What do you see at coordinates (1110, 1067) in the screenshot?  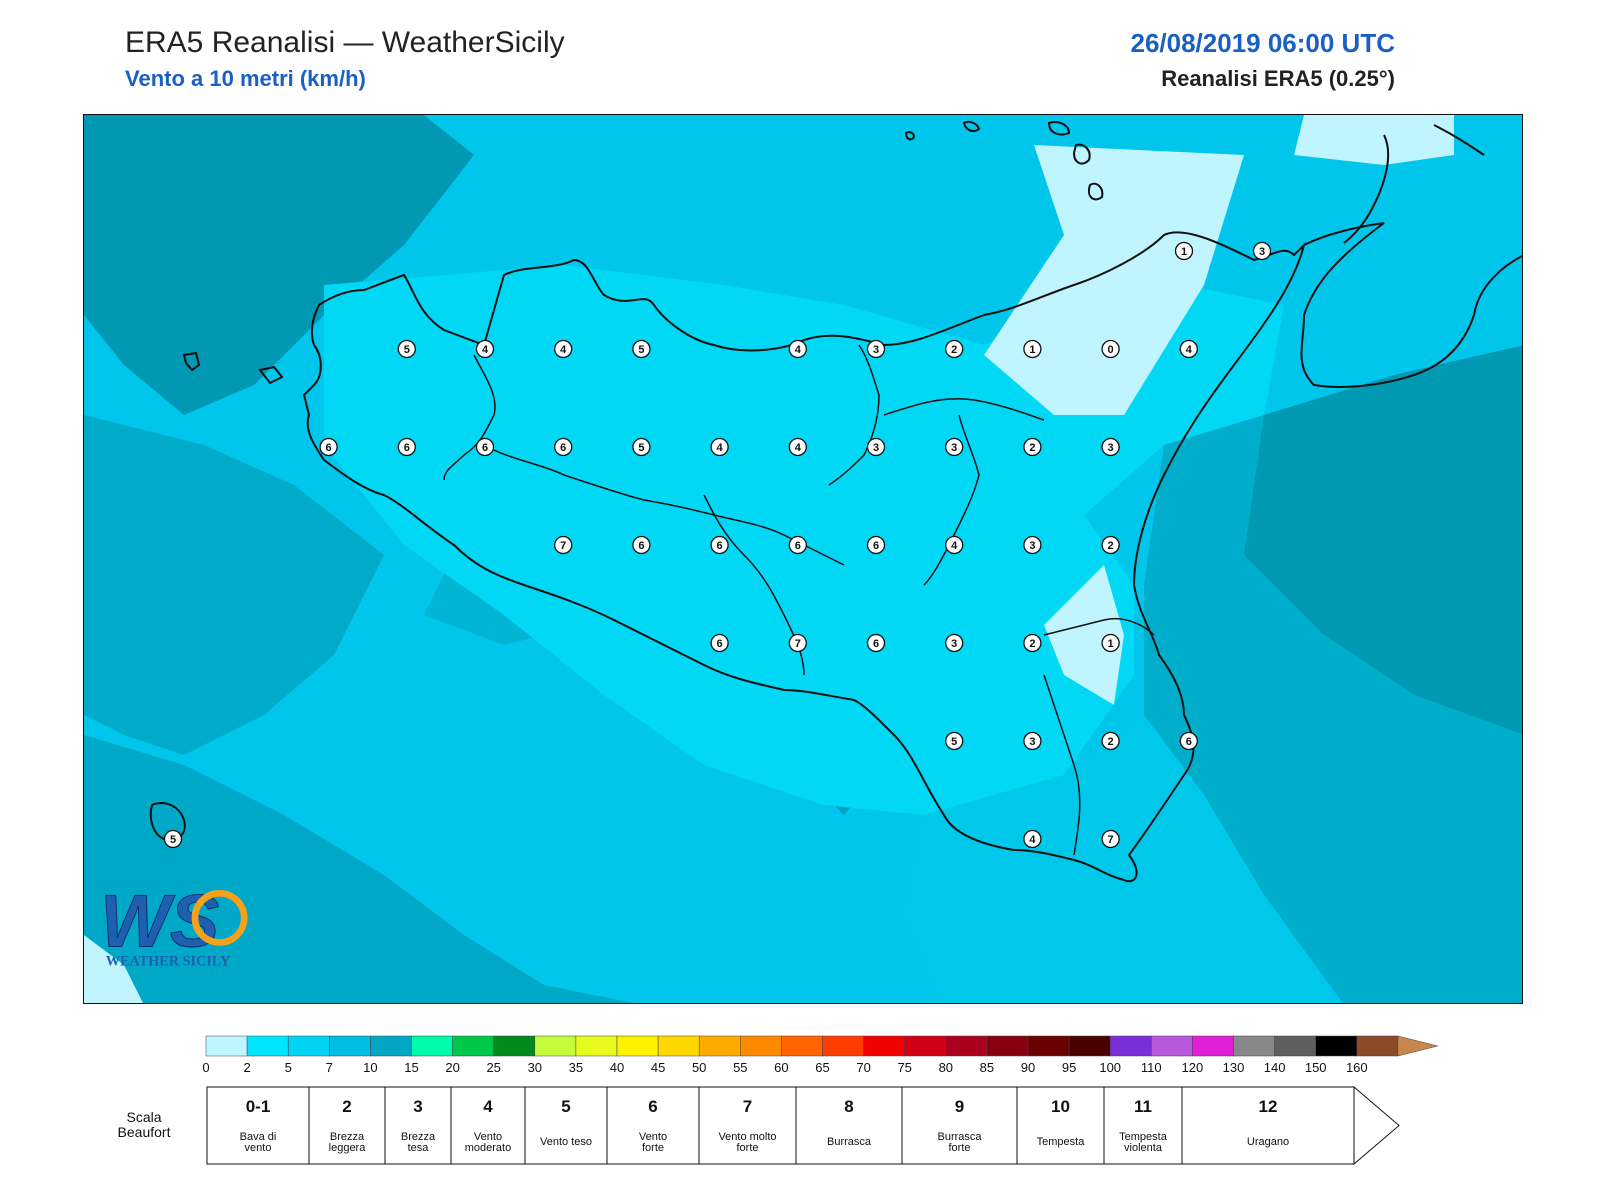 I see `colorbar-tick-label: 100` at bounding box center [1110, 1067].